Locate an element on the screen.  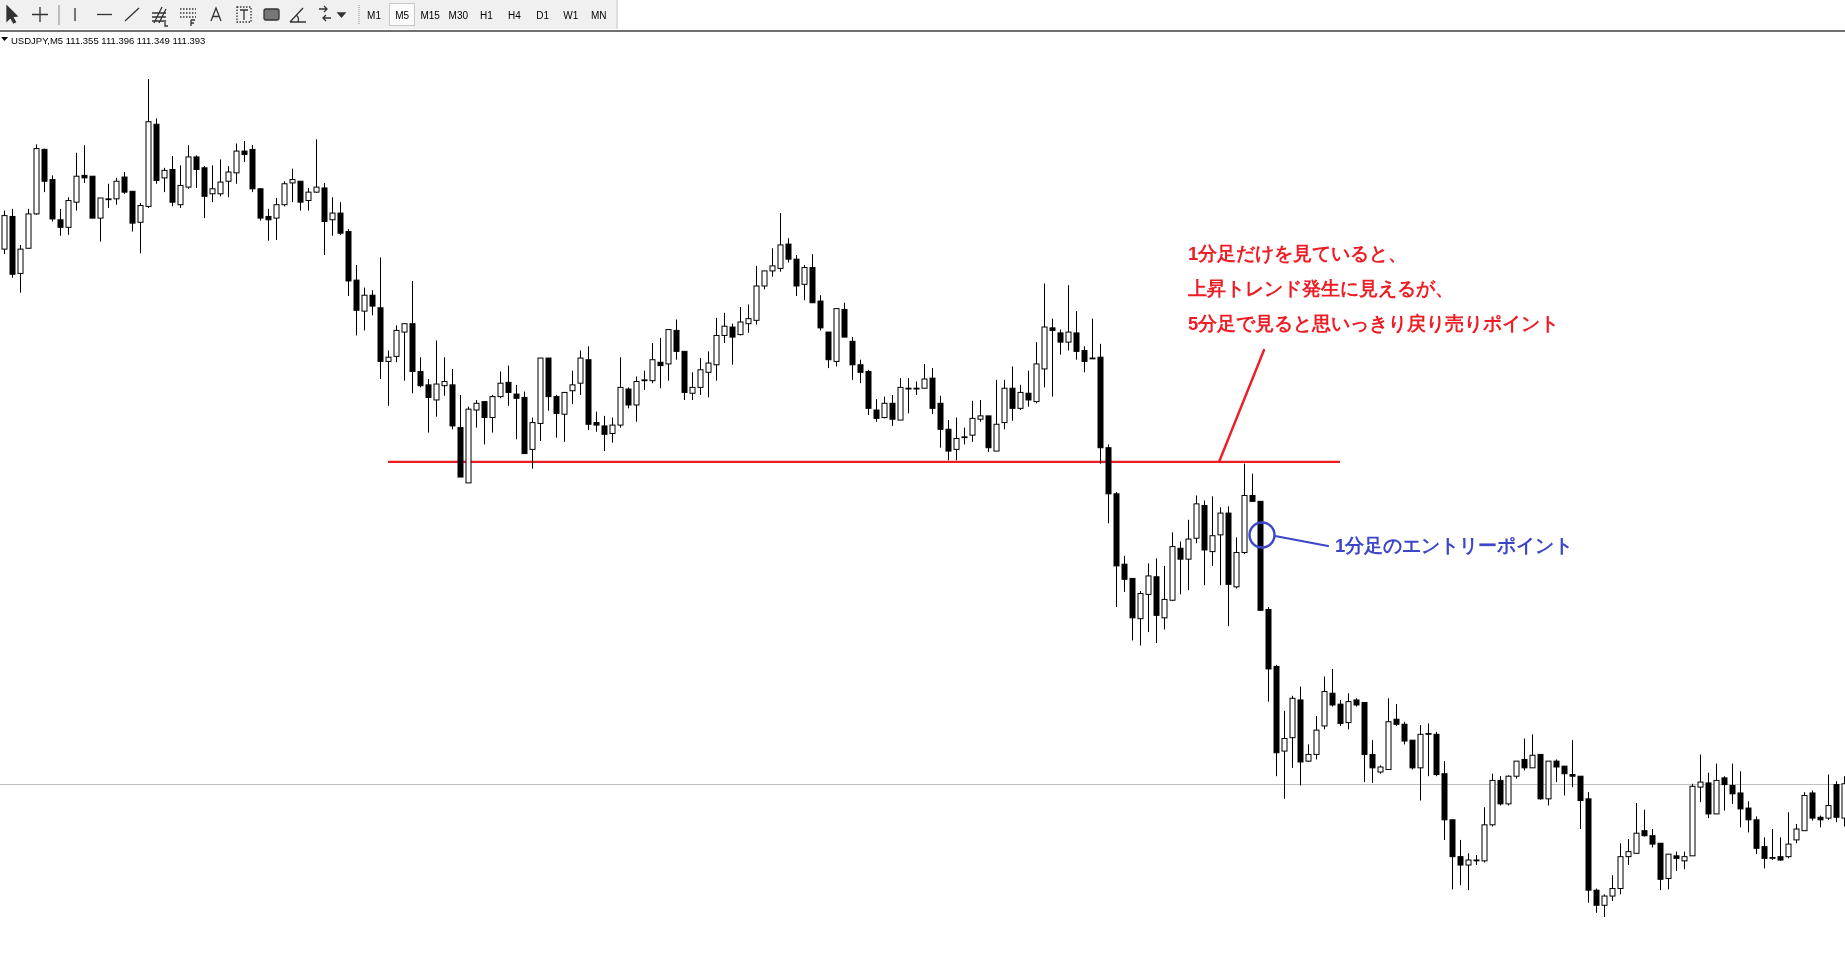
text: H1 is located at coordinates (487, 15).